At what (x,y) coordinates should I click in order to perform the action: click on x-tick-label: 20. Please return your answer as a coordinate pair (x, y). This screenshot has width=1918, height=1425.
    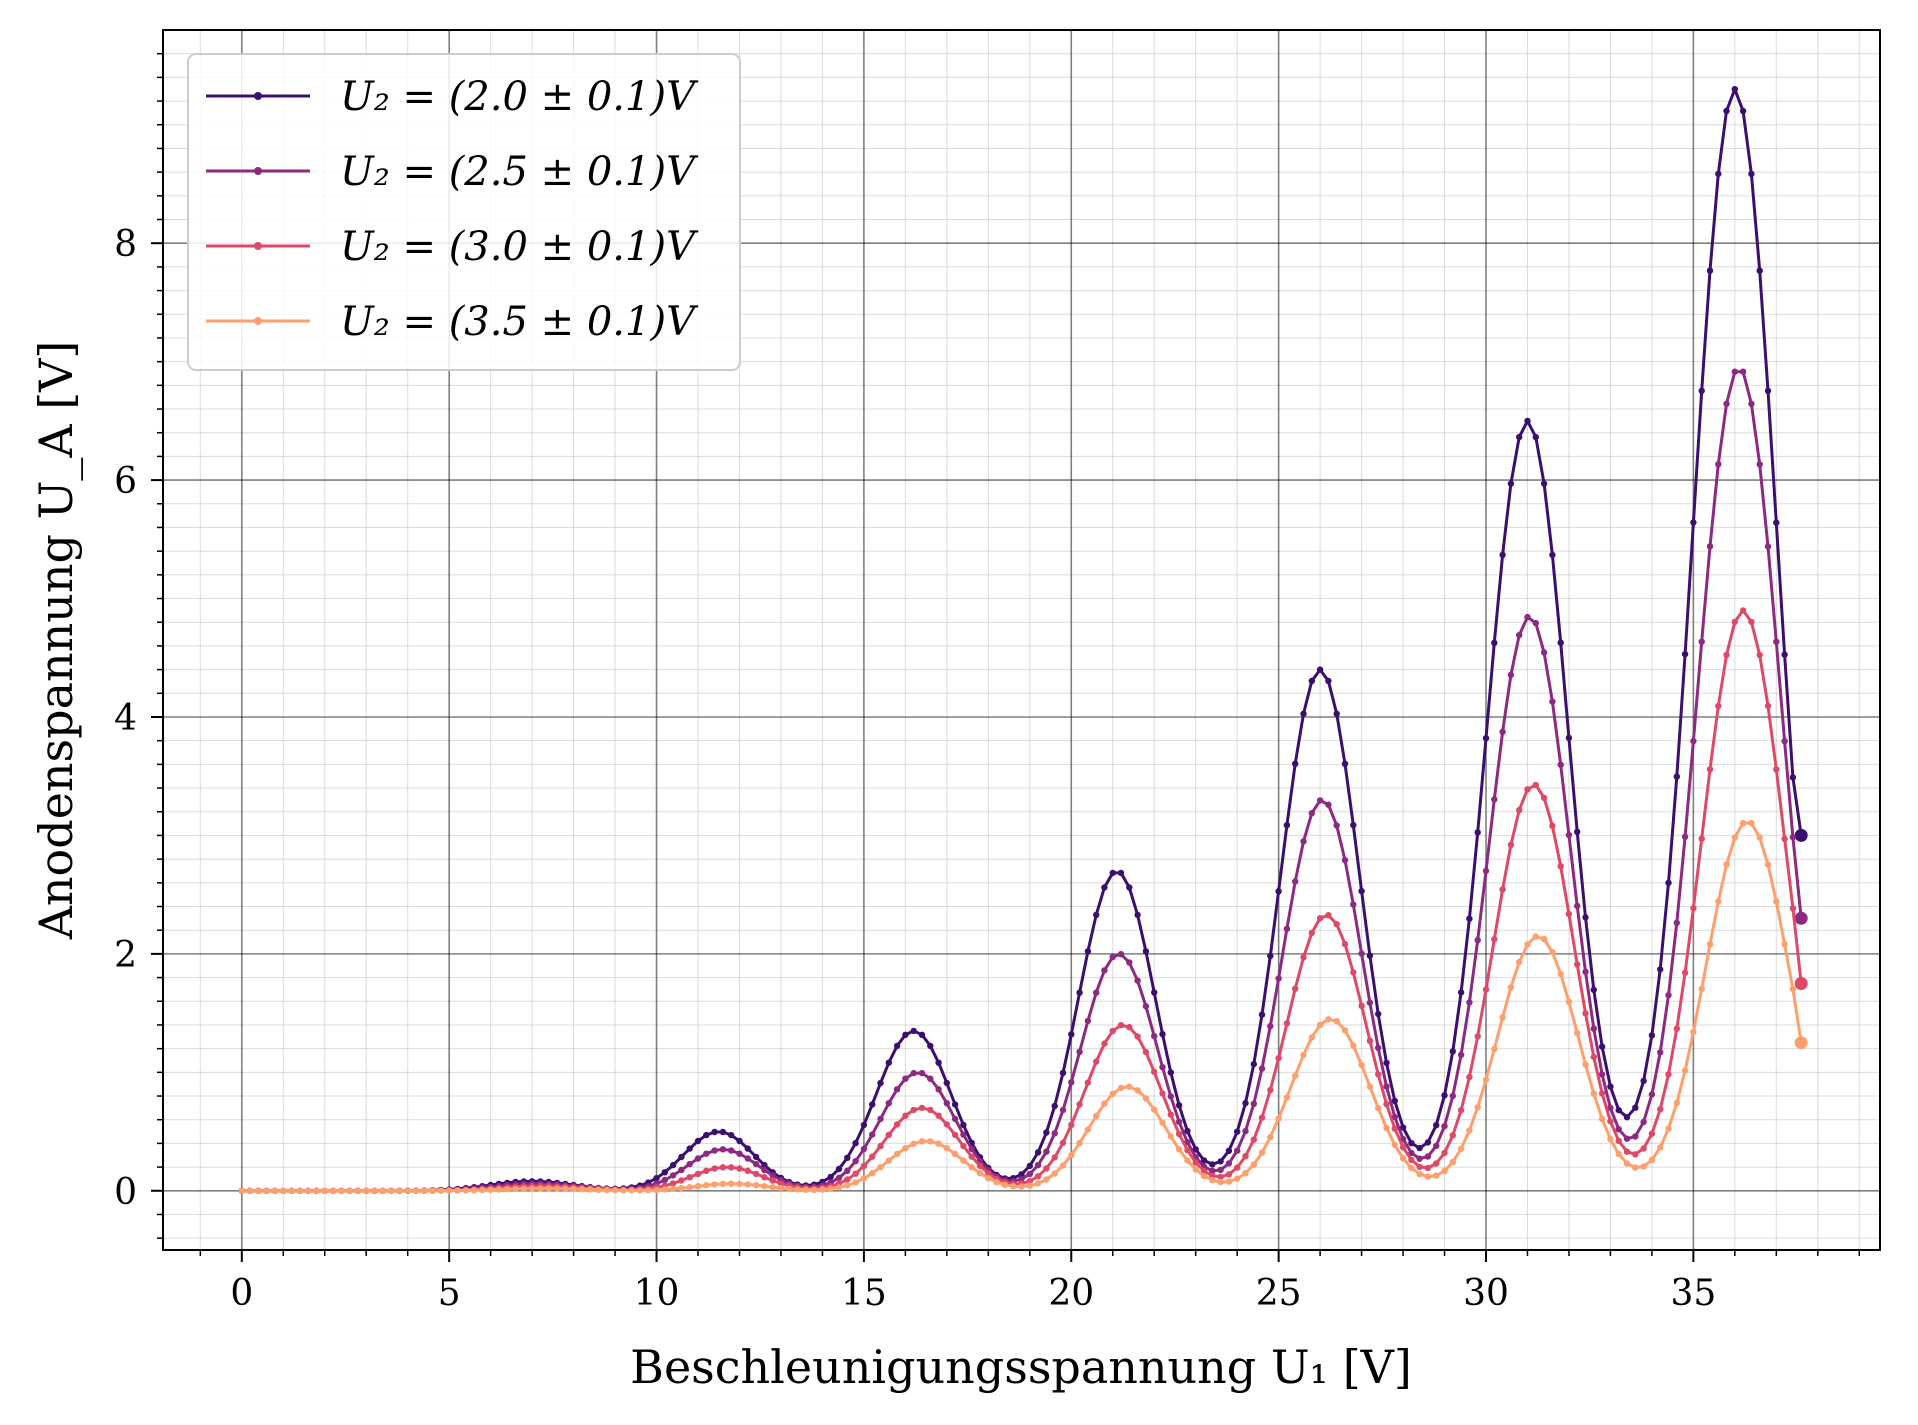
    Looking at the image, I should click on (1071, 1293).